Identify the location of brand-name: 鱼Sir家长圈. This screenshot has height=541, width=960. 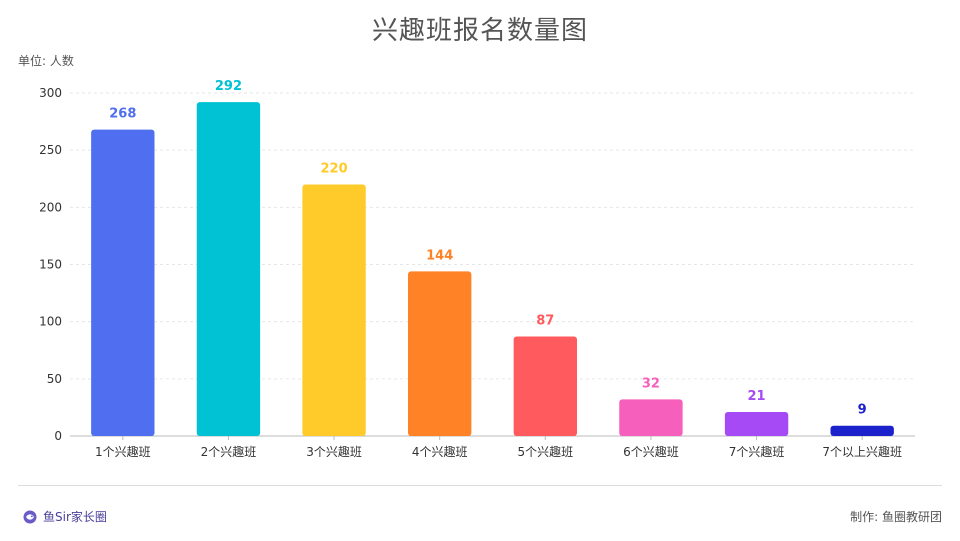
(75, 517).